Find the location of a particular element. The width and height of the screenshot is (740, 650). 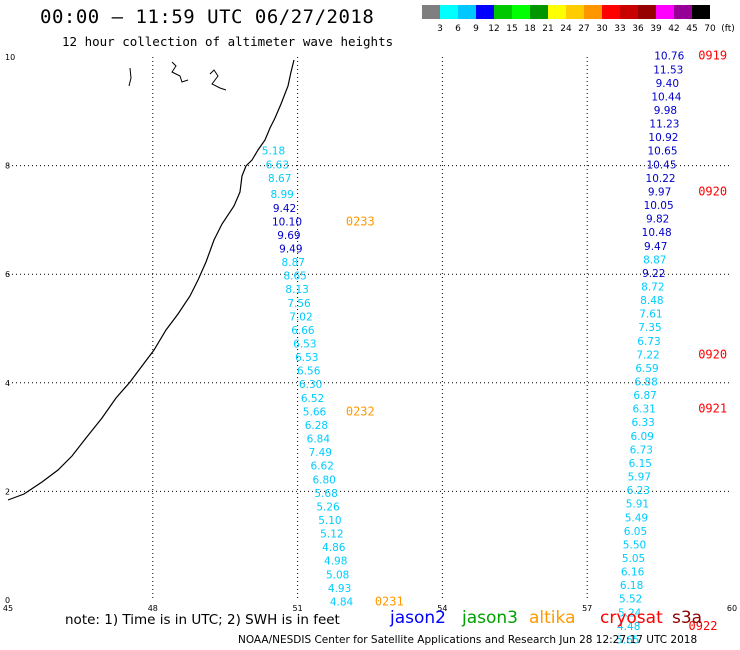

wave-height-point: 5.26 is located at coordinates (328, 507).